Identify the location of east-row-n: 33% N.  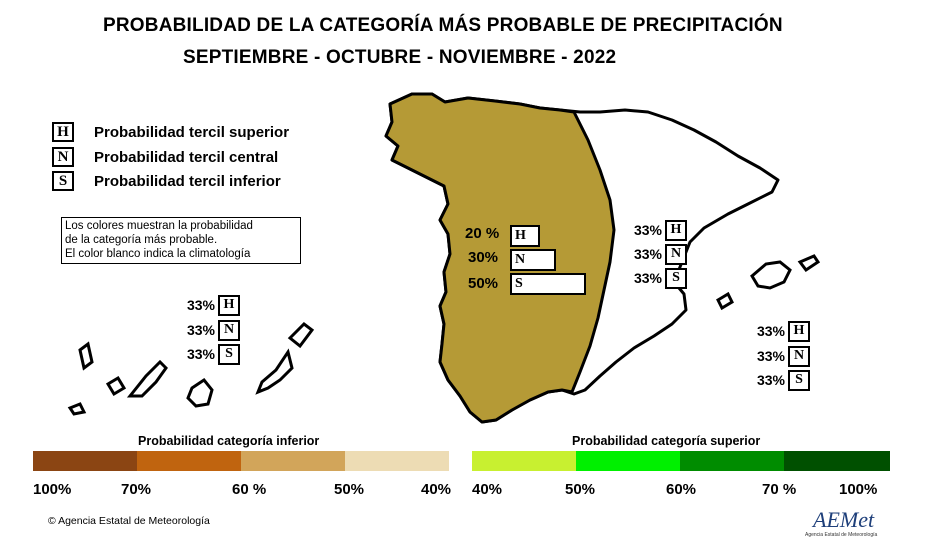
(657, 254).